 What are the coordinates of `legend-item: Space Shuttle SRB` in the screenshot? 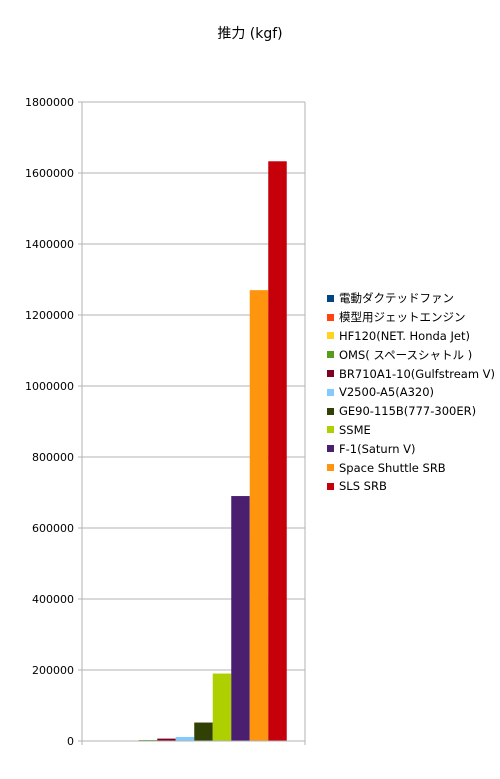 It's located at (411, 467).